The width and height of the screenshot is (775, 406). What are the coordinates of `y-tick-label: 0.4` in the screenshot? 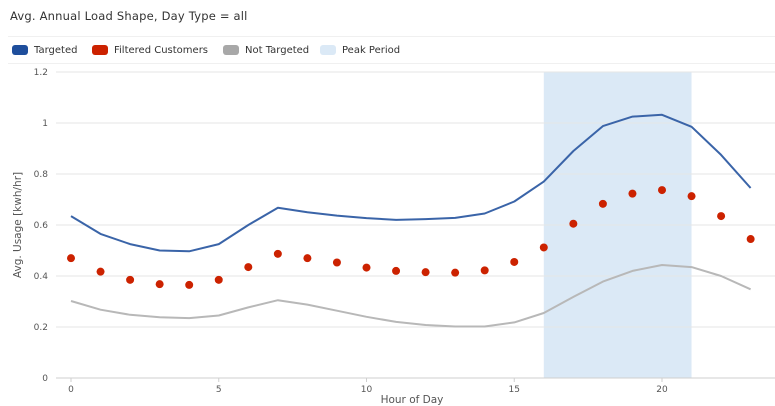 It's located at (41, 277).